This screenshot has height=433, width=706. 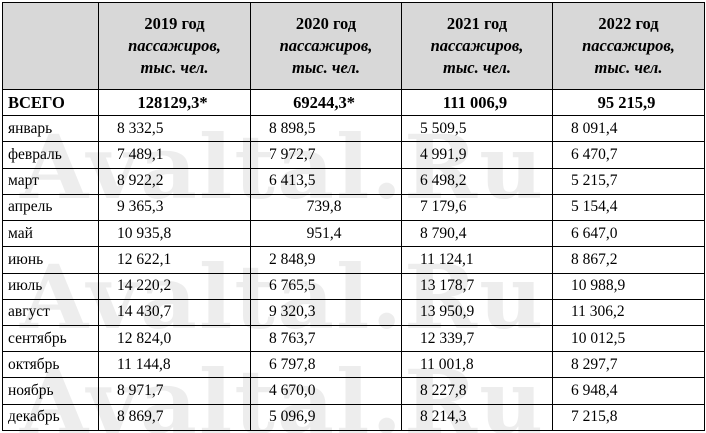 What do you see at coordinates (174, 312) in the screenshot?
I see `cell-2019: 14 430,7` at bounding box center [174, 312].